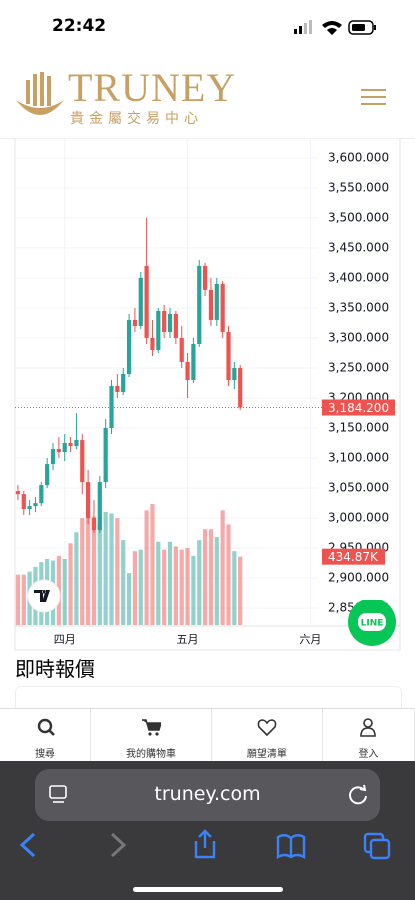 The image size is (415, 900). I want to click on nav-item: 願望清單, so click(267, 735).